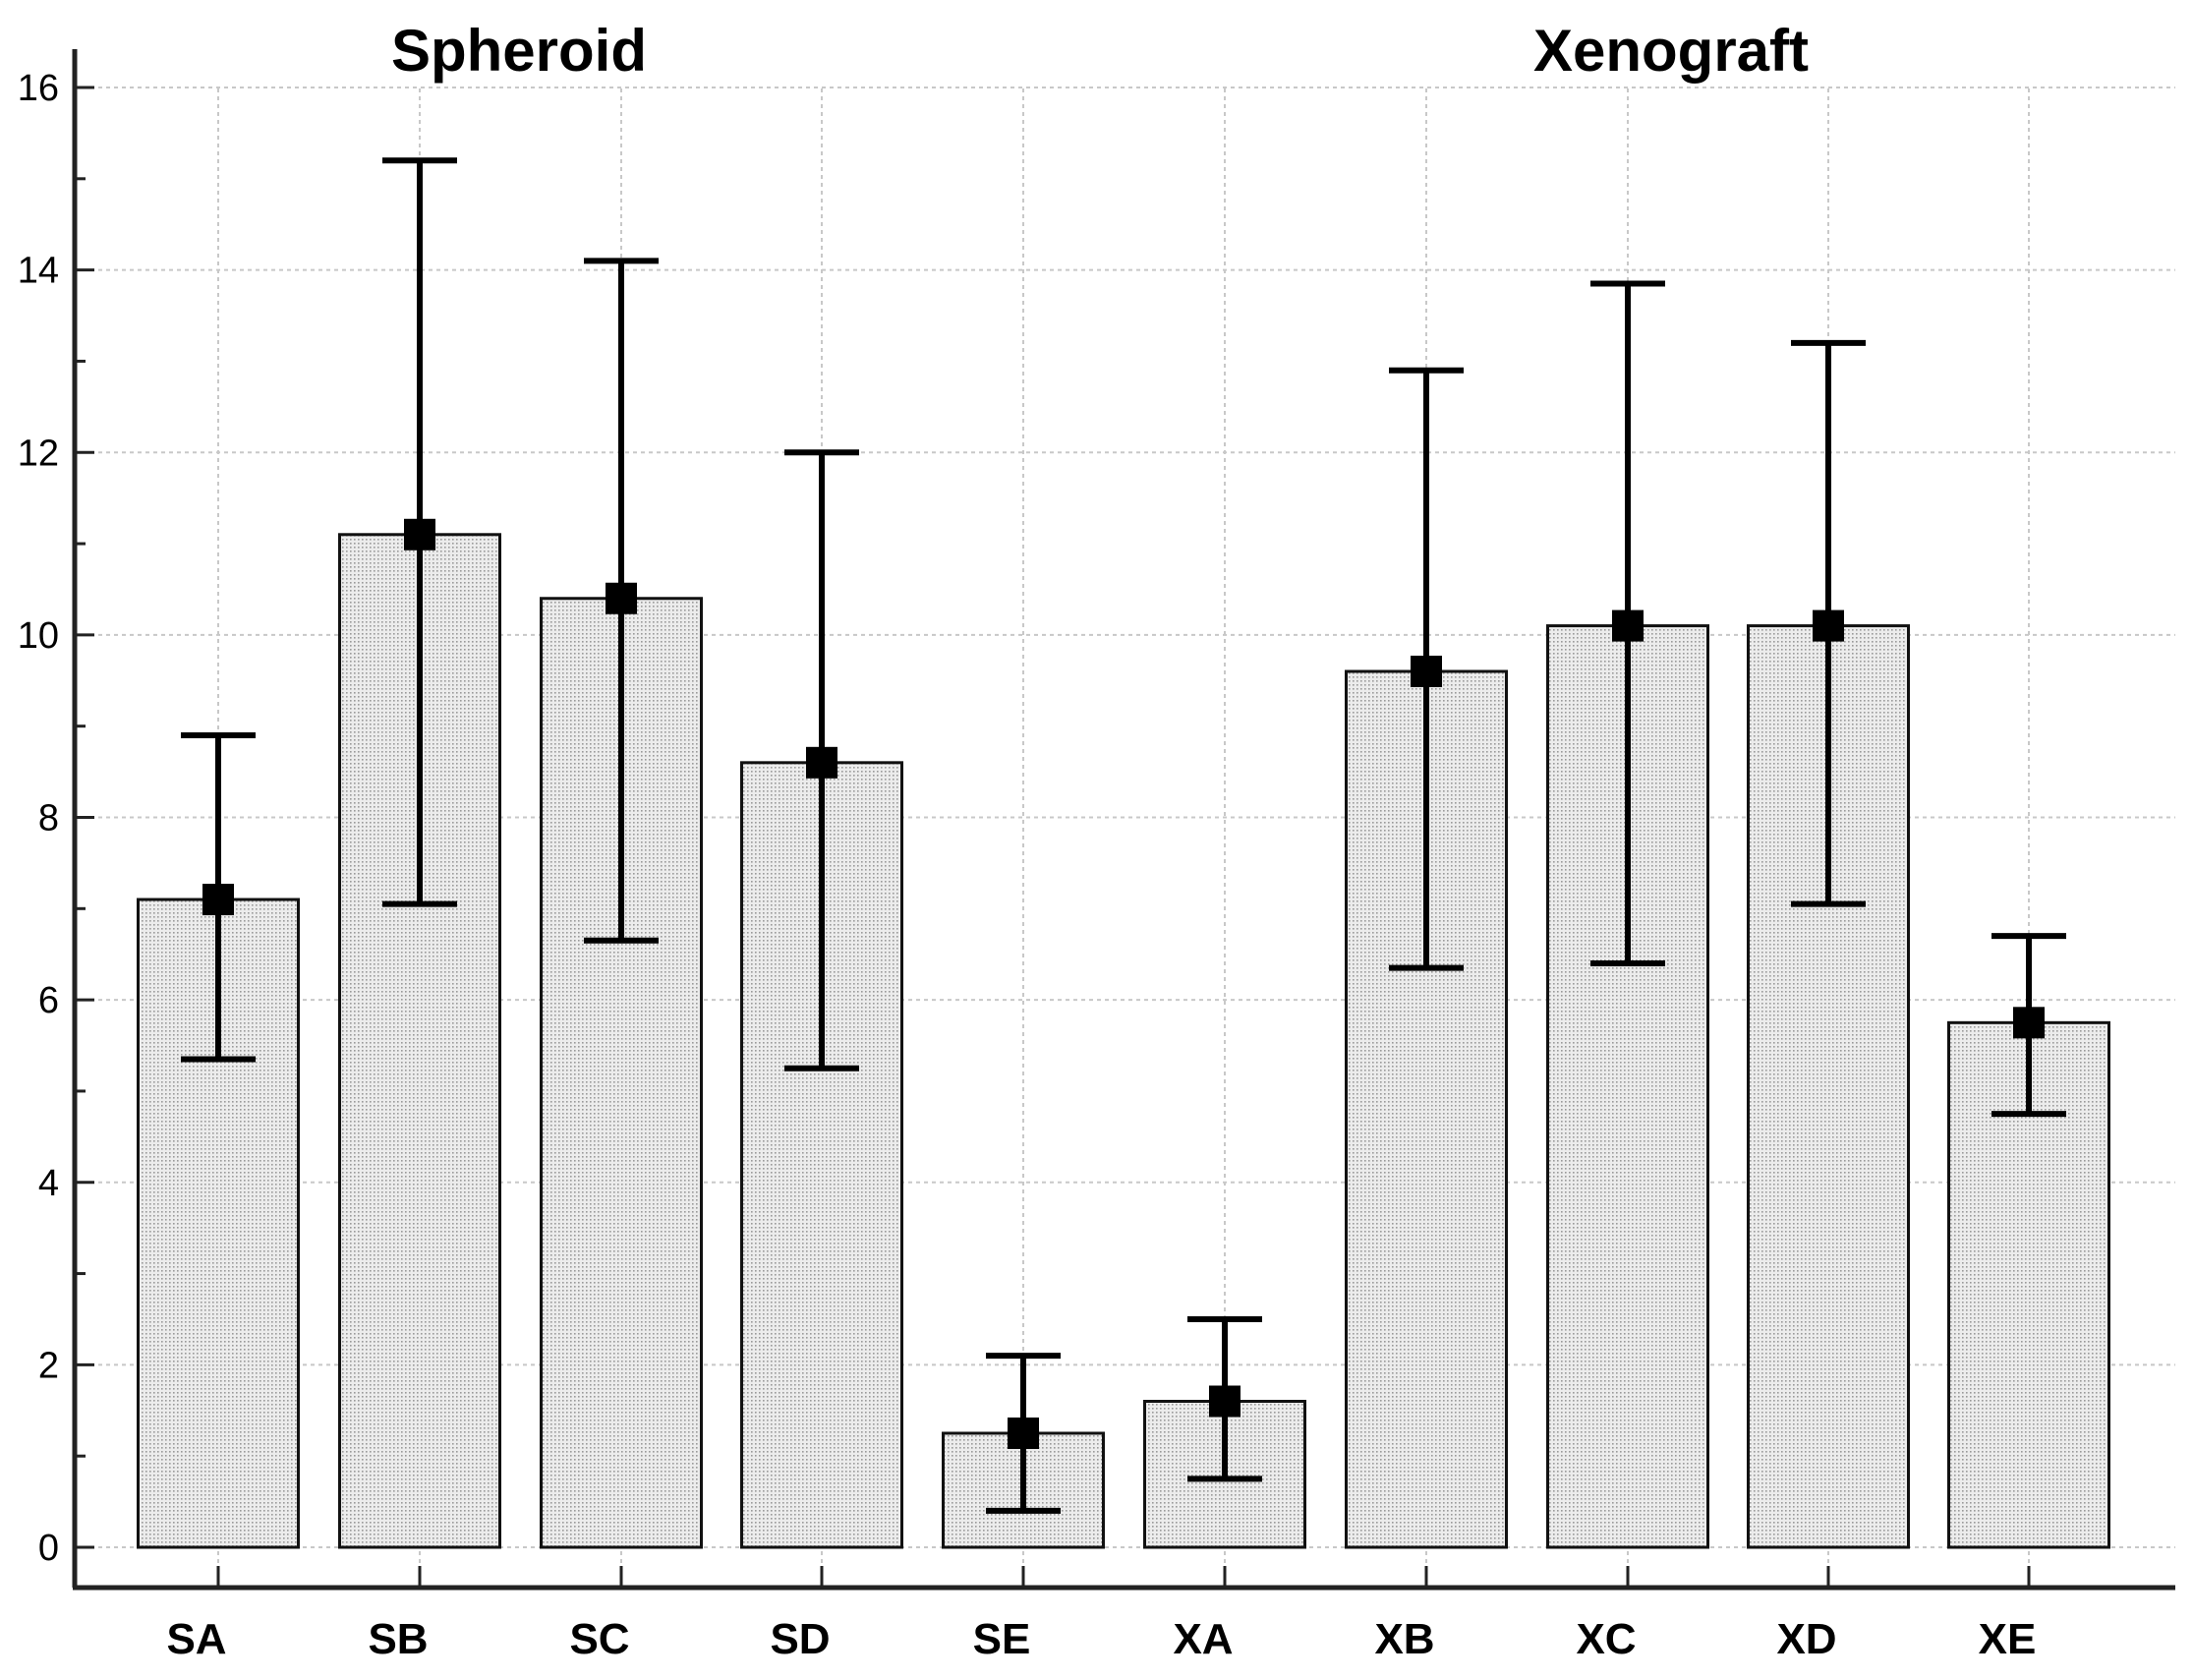 This screenshot has height=1680, width=2193. I want to click on y-tick-label: 14, so click(39, 271).